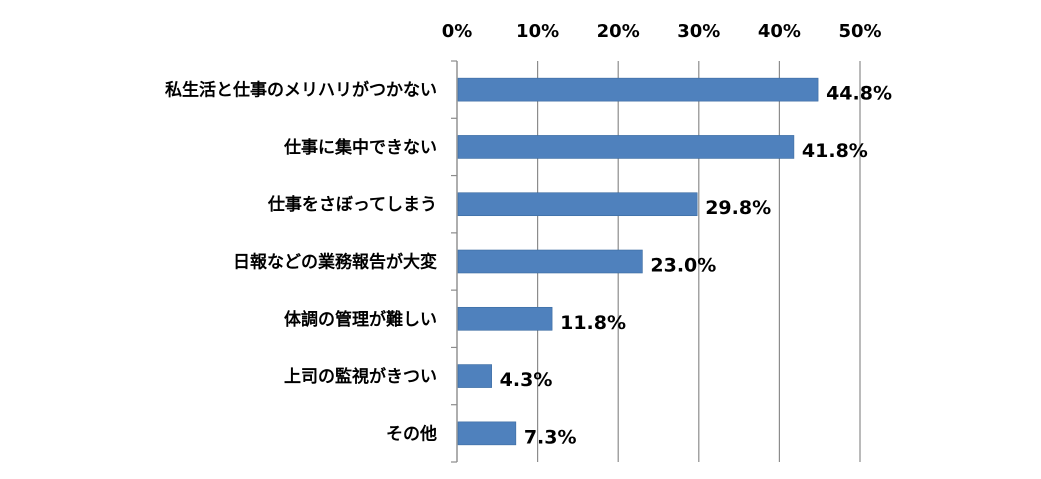 The width and height of the screenshot is (1041, 479). What do you see at coordinates (779, 31) in the screenshot?
I see `x-tick-label: 40%` at bounding box center [779, 31].